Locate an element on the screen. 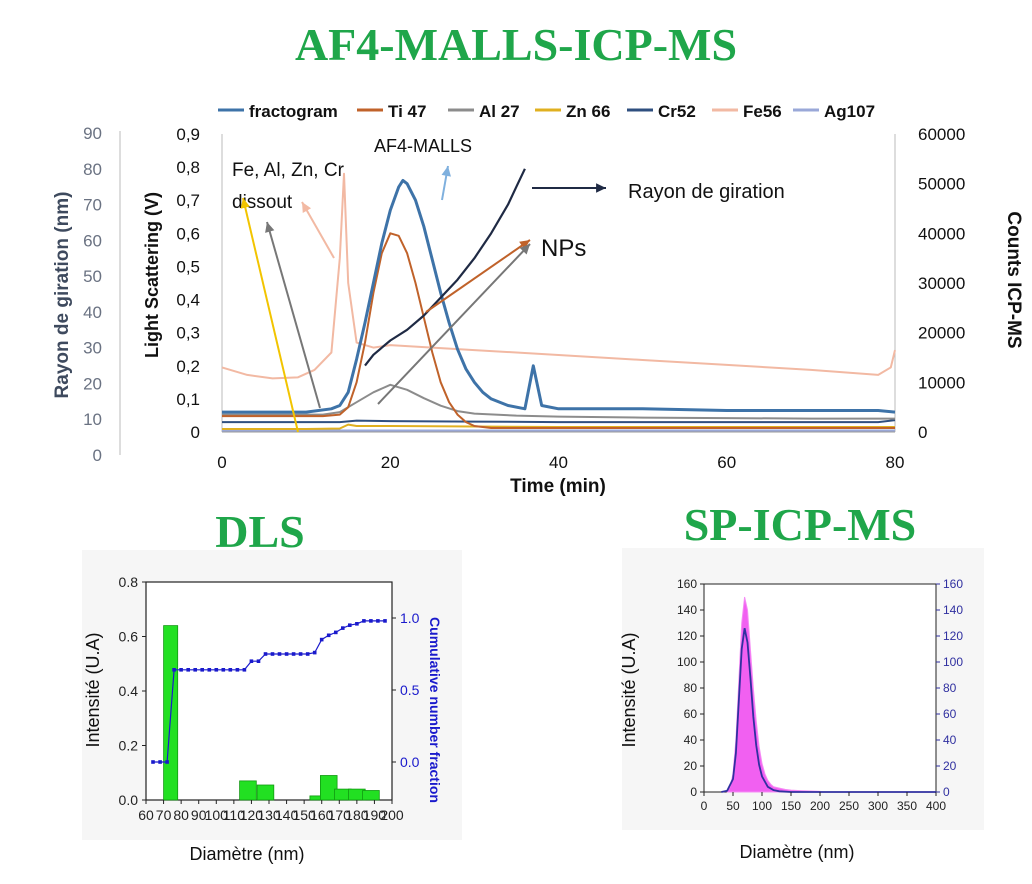 This screenshot has width=1032, height=884. arrow-fe-shaft is located at coordinates (318, 230).